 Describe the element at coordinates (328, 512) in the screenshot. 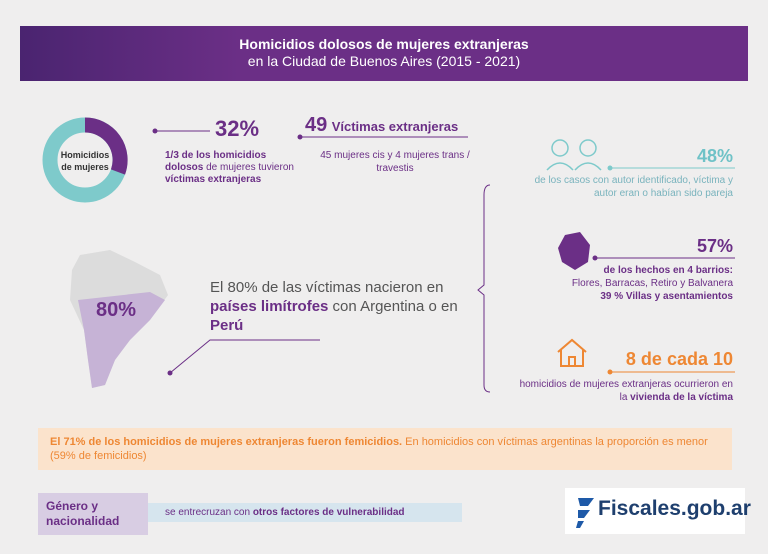

I see `text-bold: otros factores de vulnerabilidad` at that location.